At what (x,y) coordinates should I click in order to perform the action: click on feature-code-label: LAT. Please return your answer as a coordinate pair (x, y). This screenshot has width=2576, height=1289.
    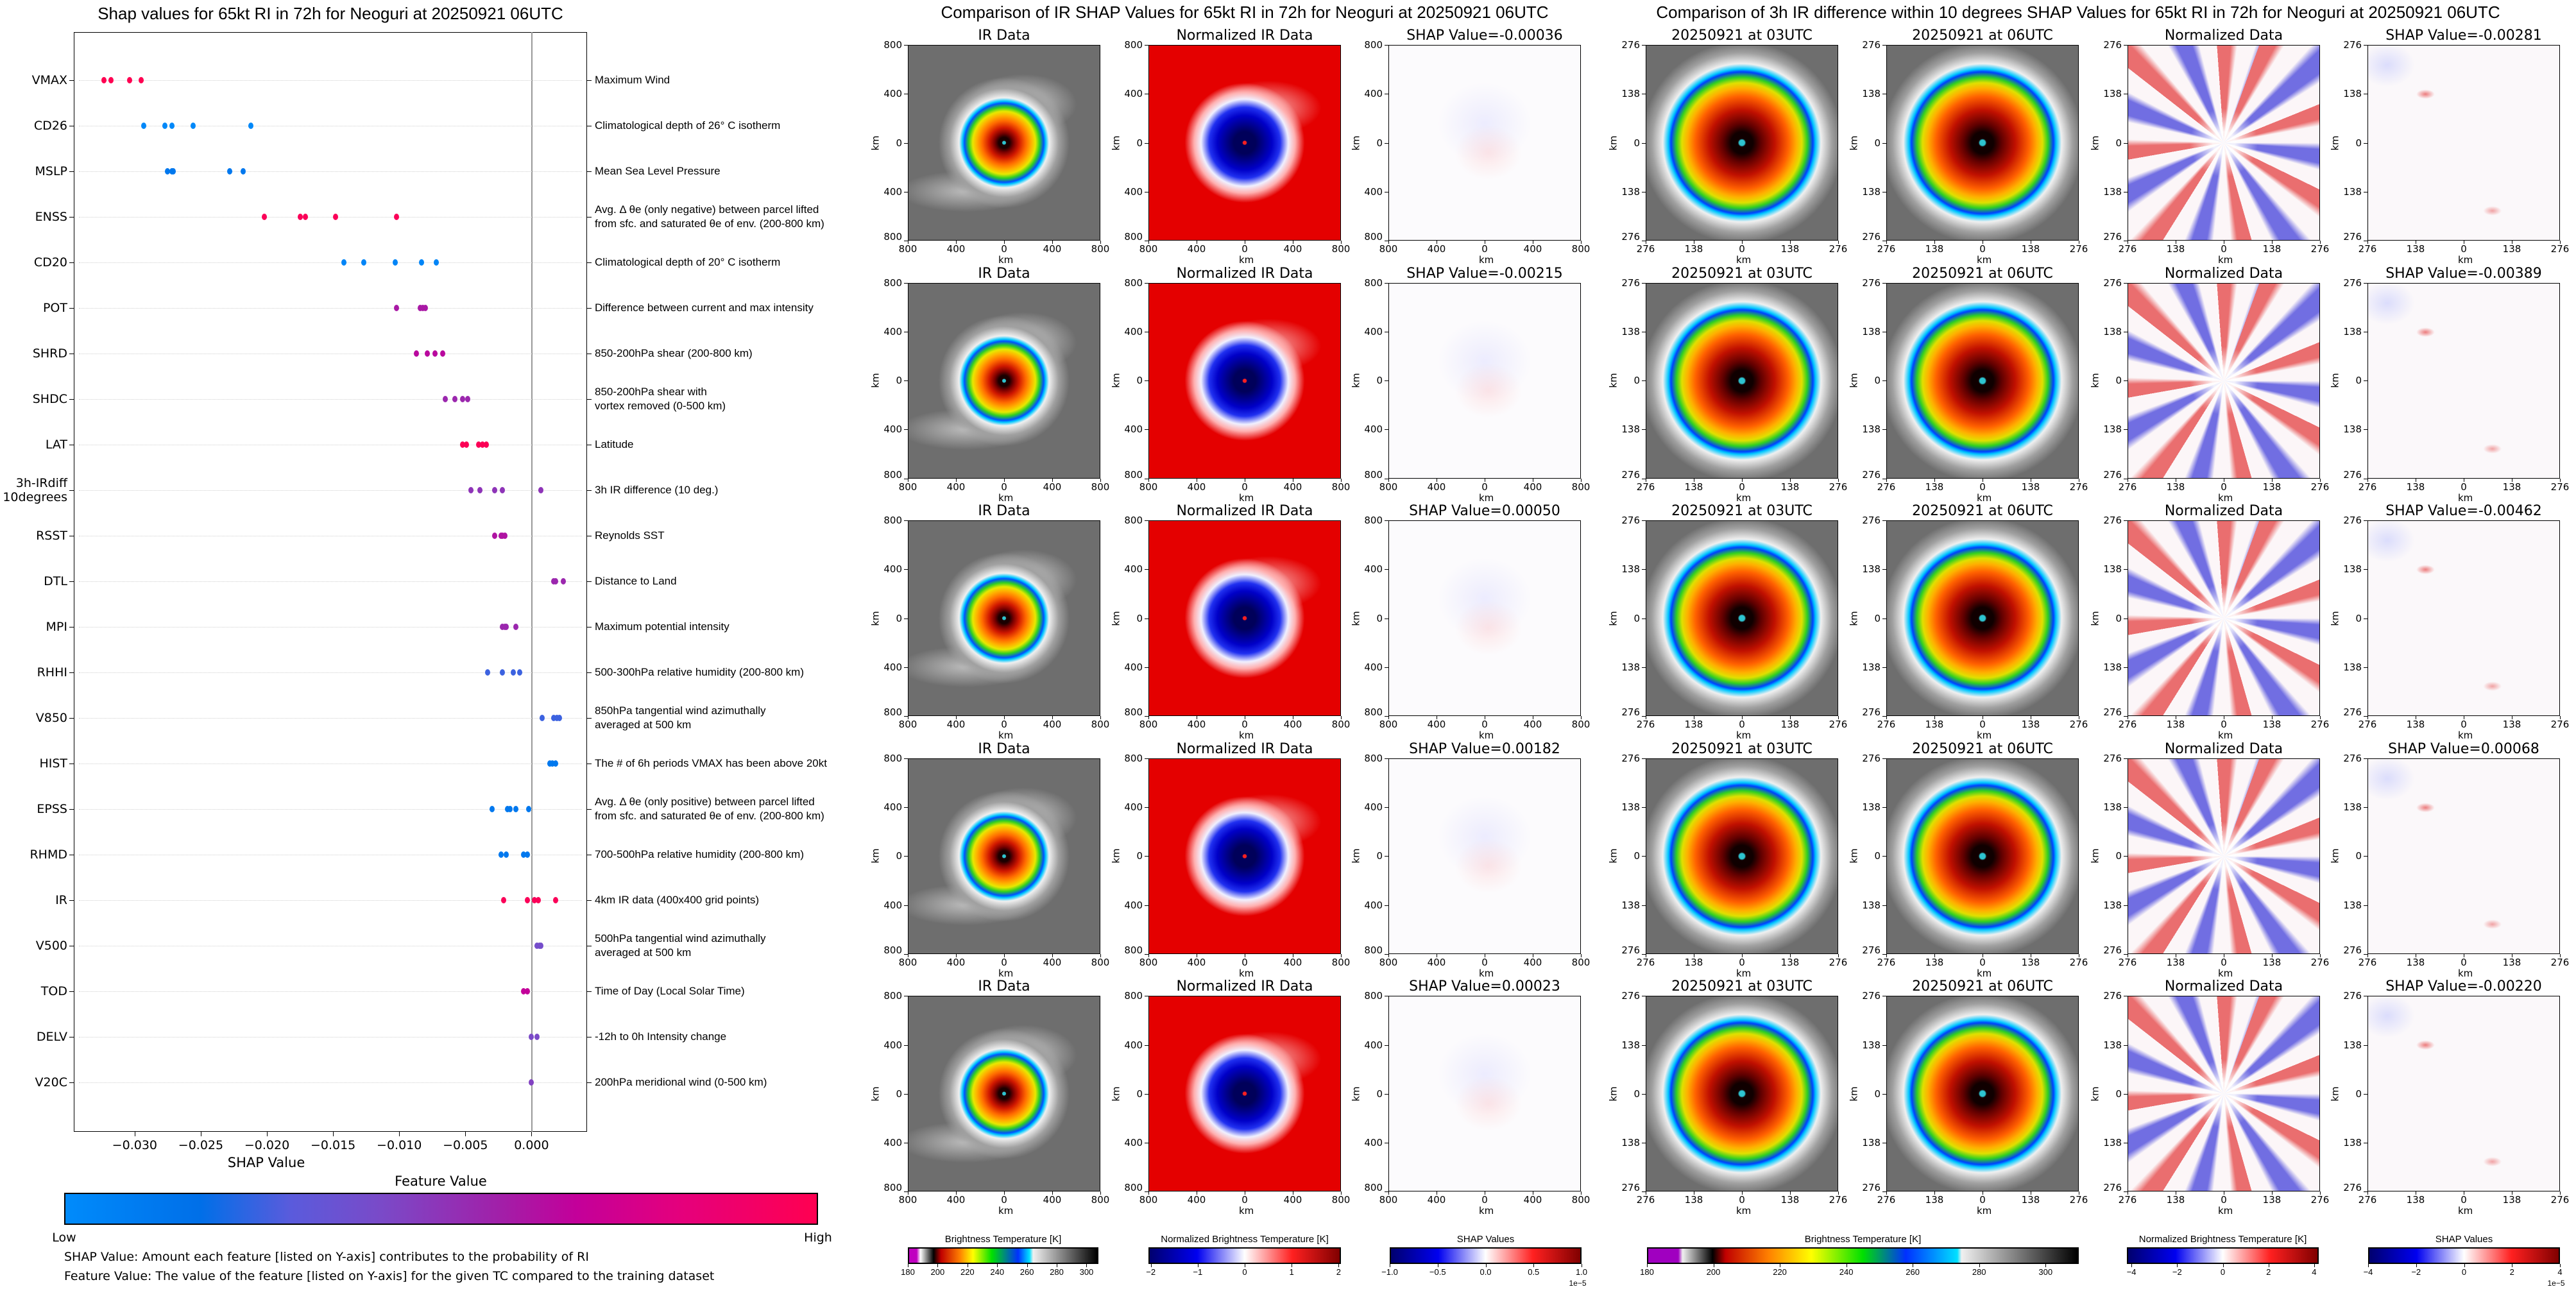
    Looking at the image, I should click on (56, 445).